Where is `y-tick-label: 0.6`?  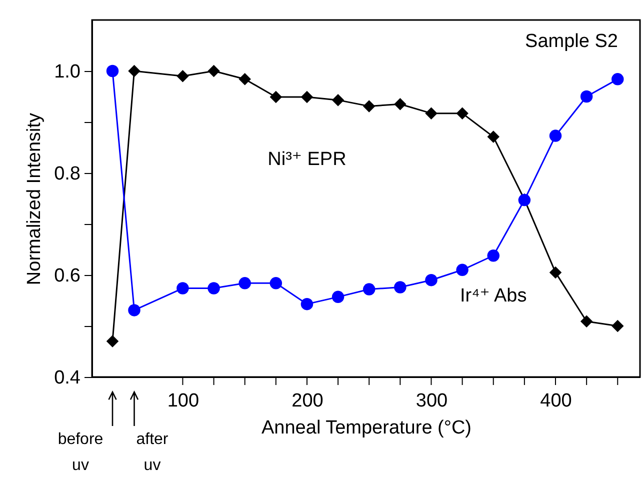 y-tick-label: 0.6 is located at coordinates (67, 276).